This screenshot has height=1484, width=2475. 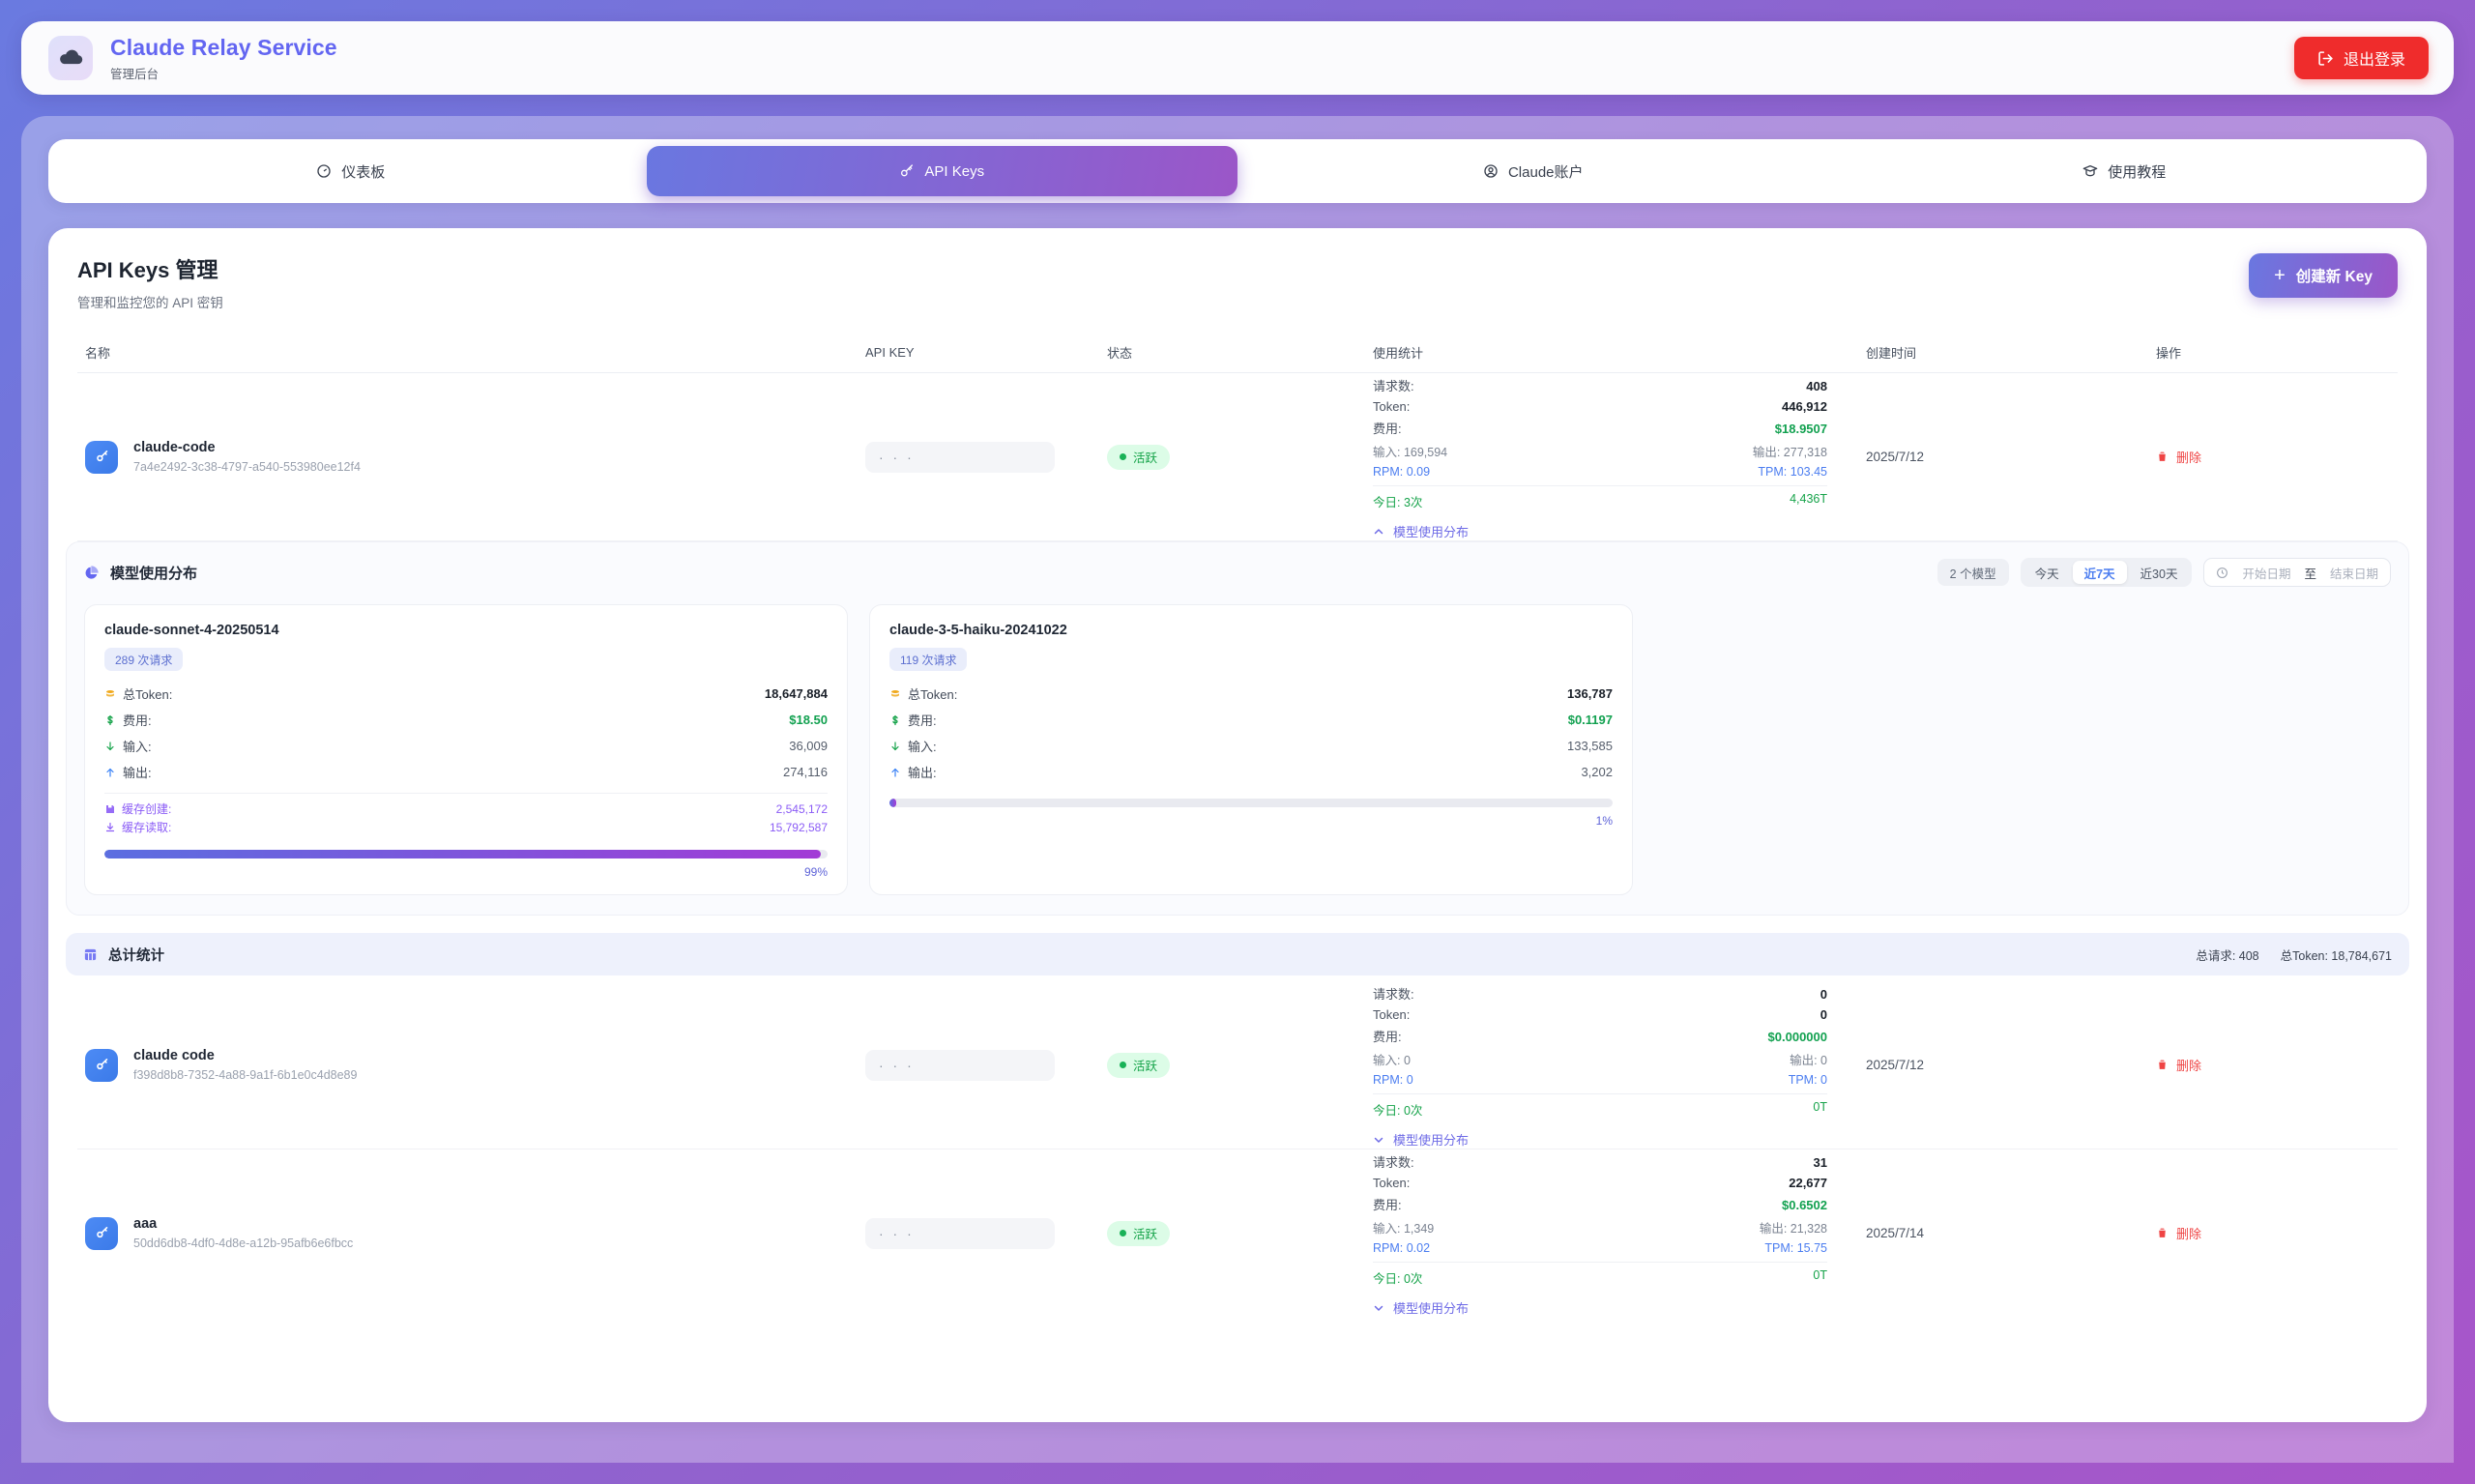 I want to click on trash-icon, so click(x=2162, y=1232).